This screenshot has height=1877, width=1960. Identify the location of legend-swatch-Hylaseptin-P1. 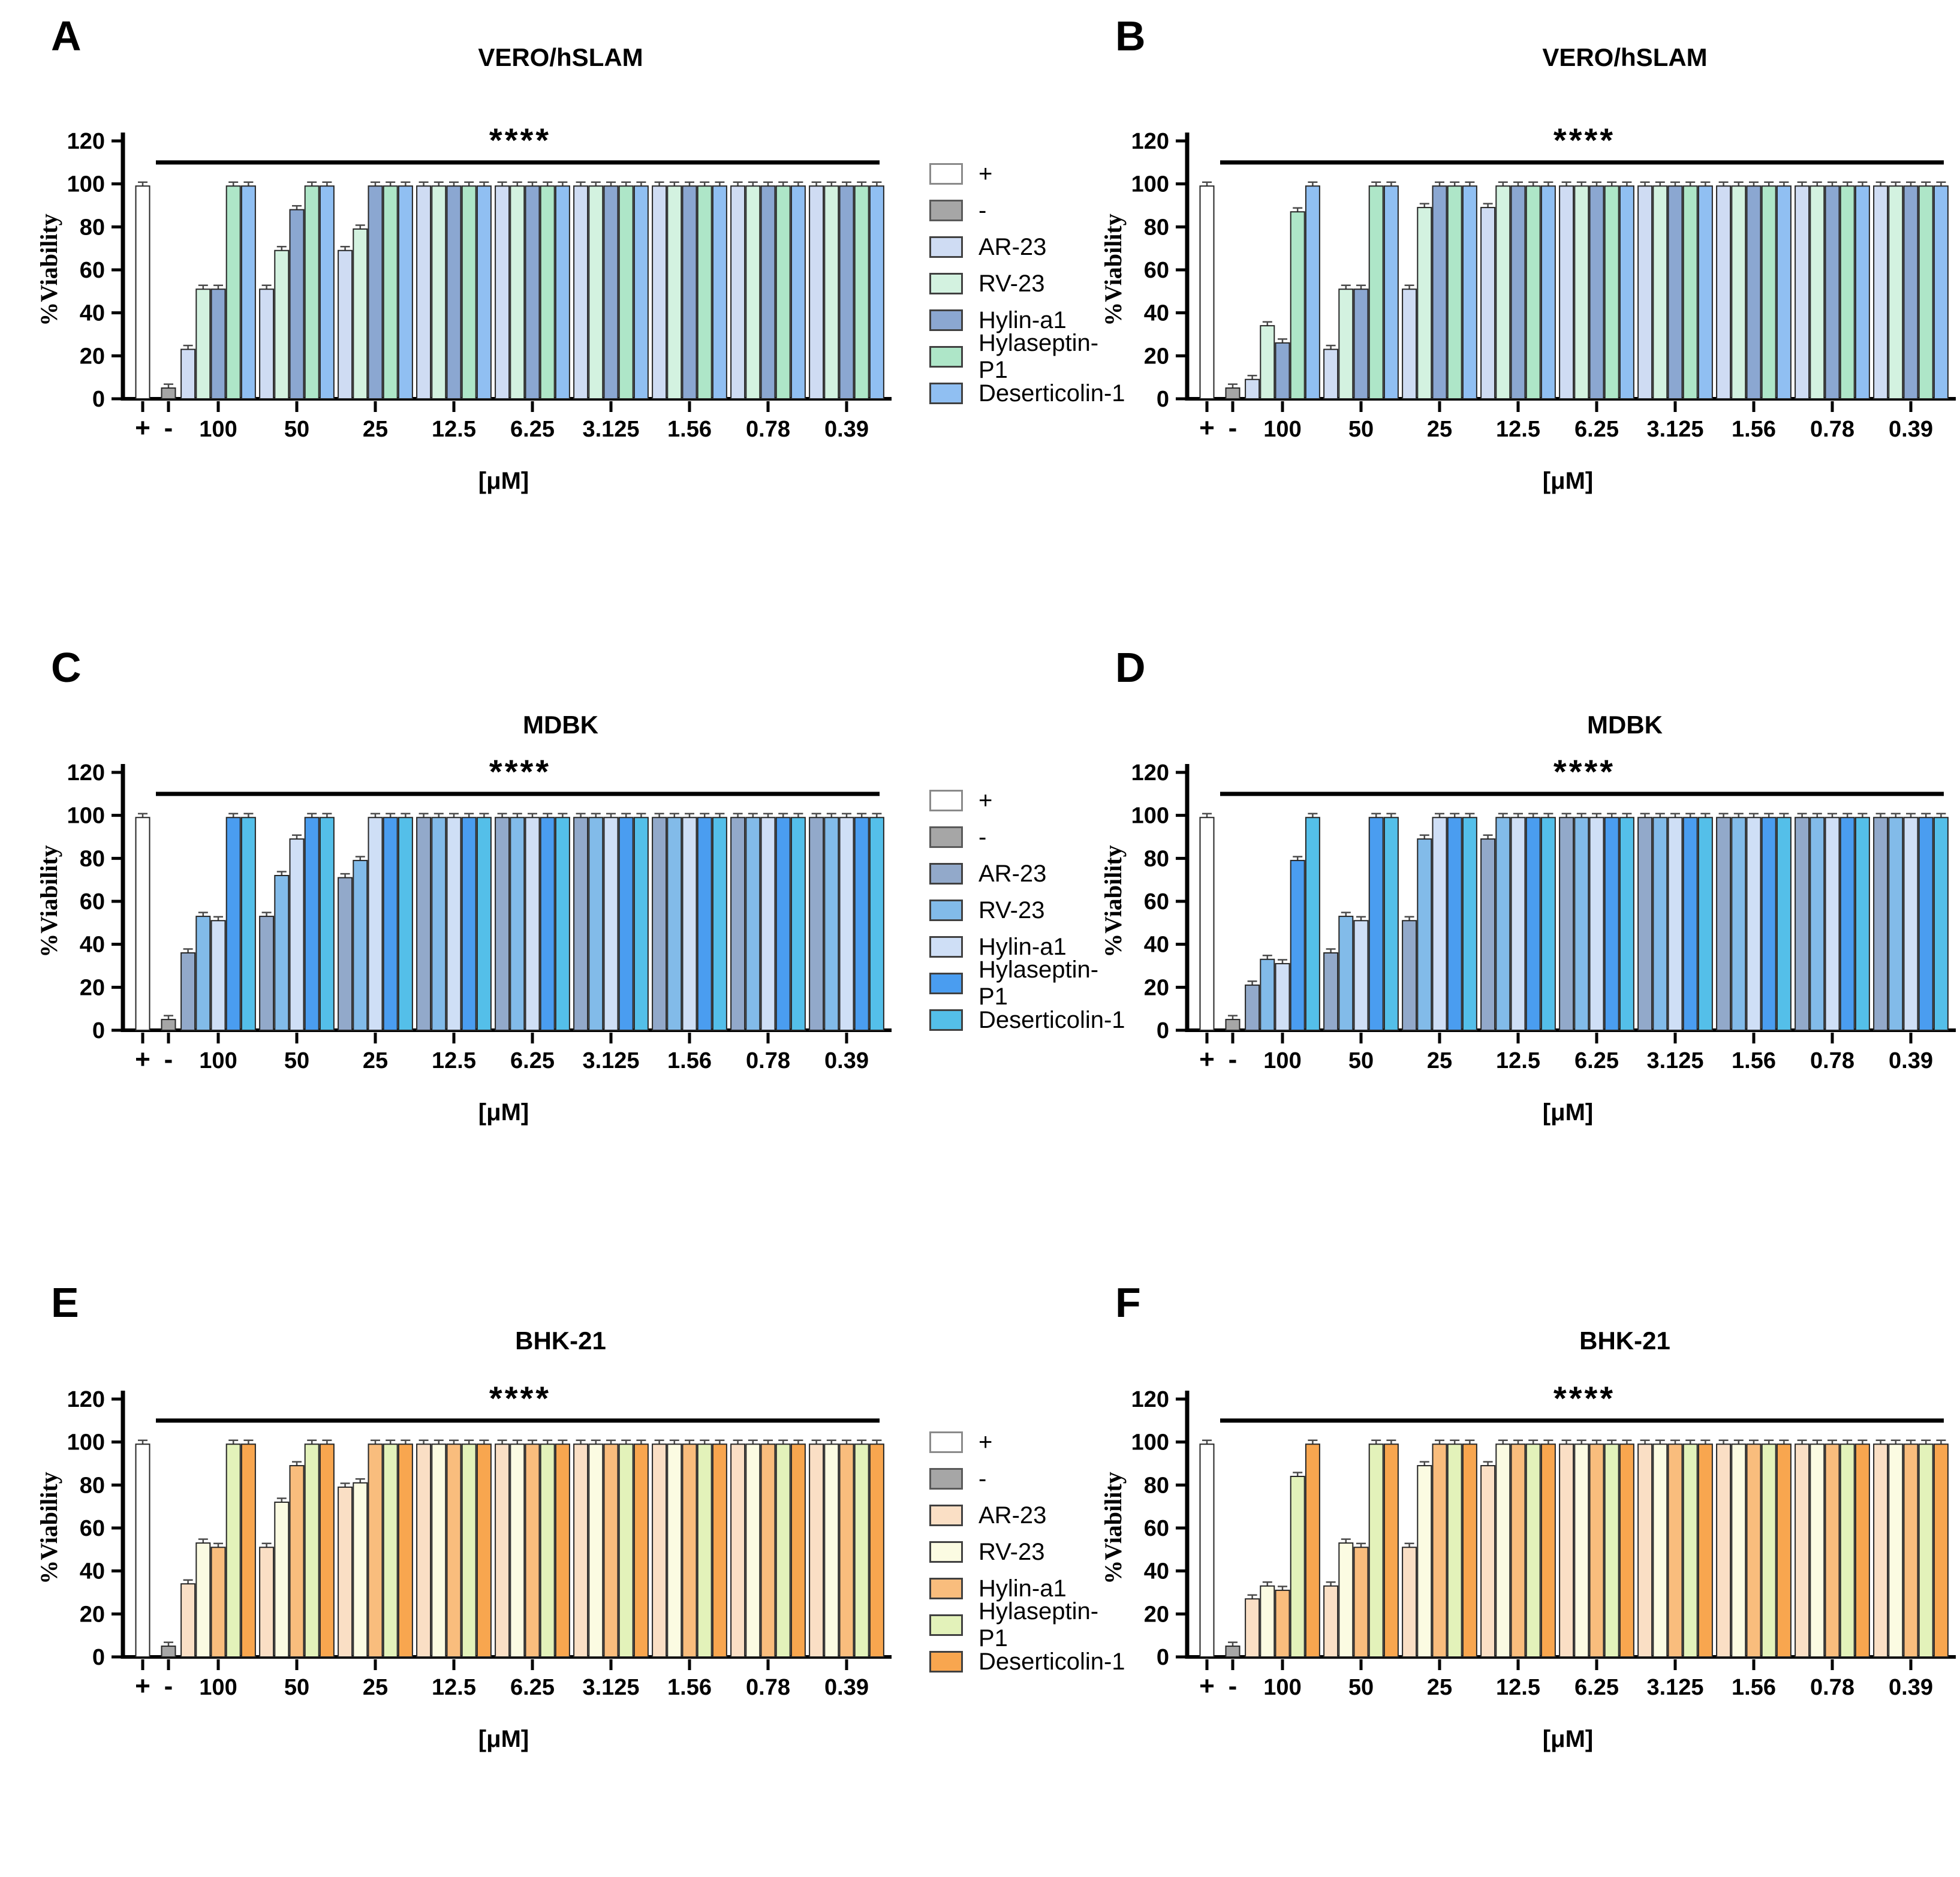
(946, 357).